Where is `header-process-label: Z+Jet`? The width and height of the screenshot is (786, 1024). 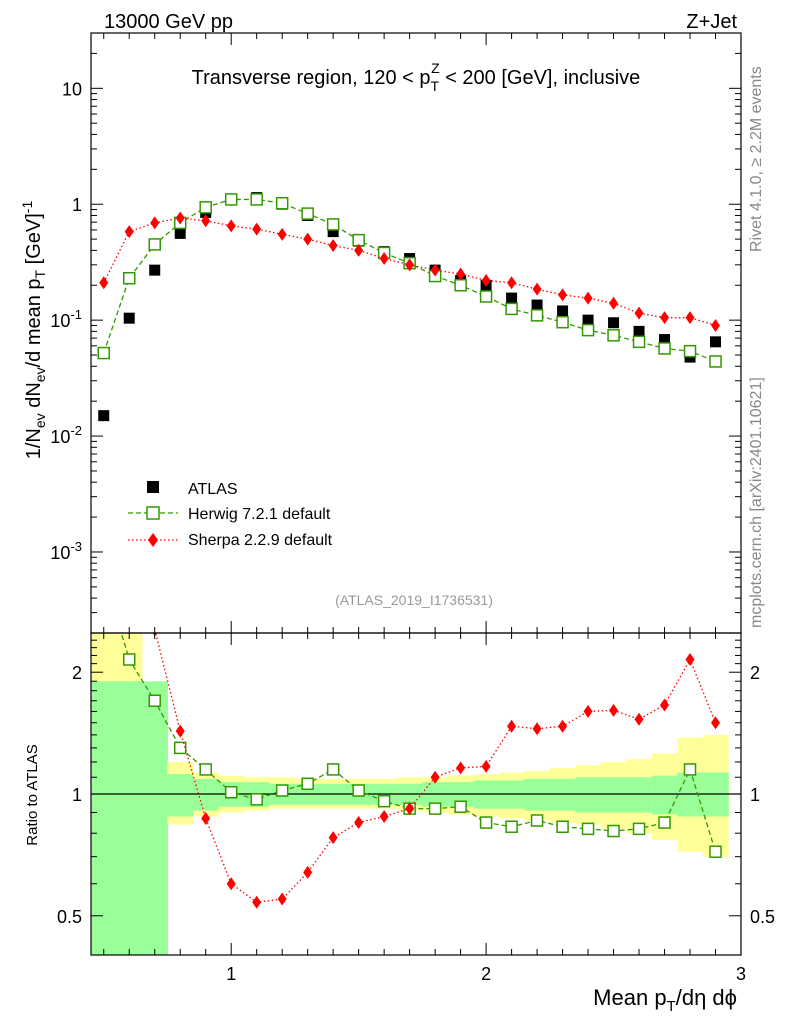
header-process-label: Z+Jet is located at coordinates (711, 22).